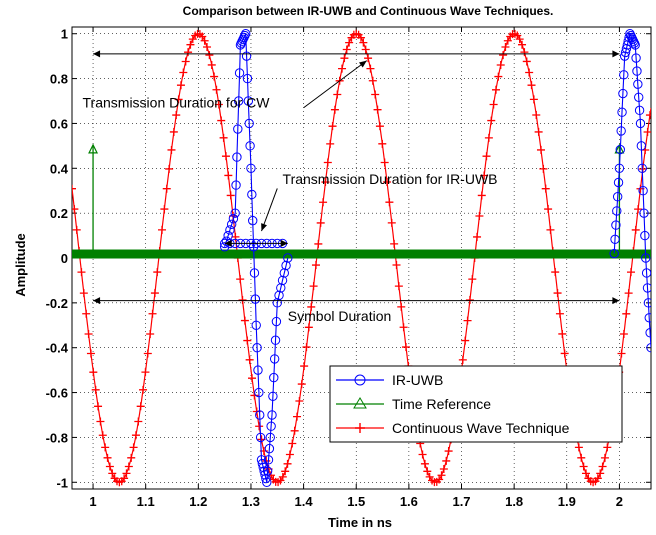 The height and width of the screenshot is (535, 656). What do you see at coordinates (251, 501) in the screenshot?
I see `x-tick-label: 1.3` at bounding box center [251, 501].